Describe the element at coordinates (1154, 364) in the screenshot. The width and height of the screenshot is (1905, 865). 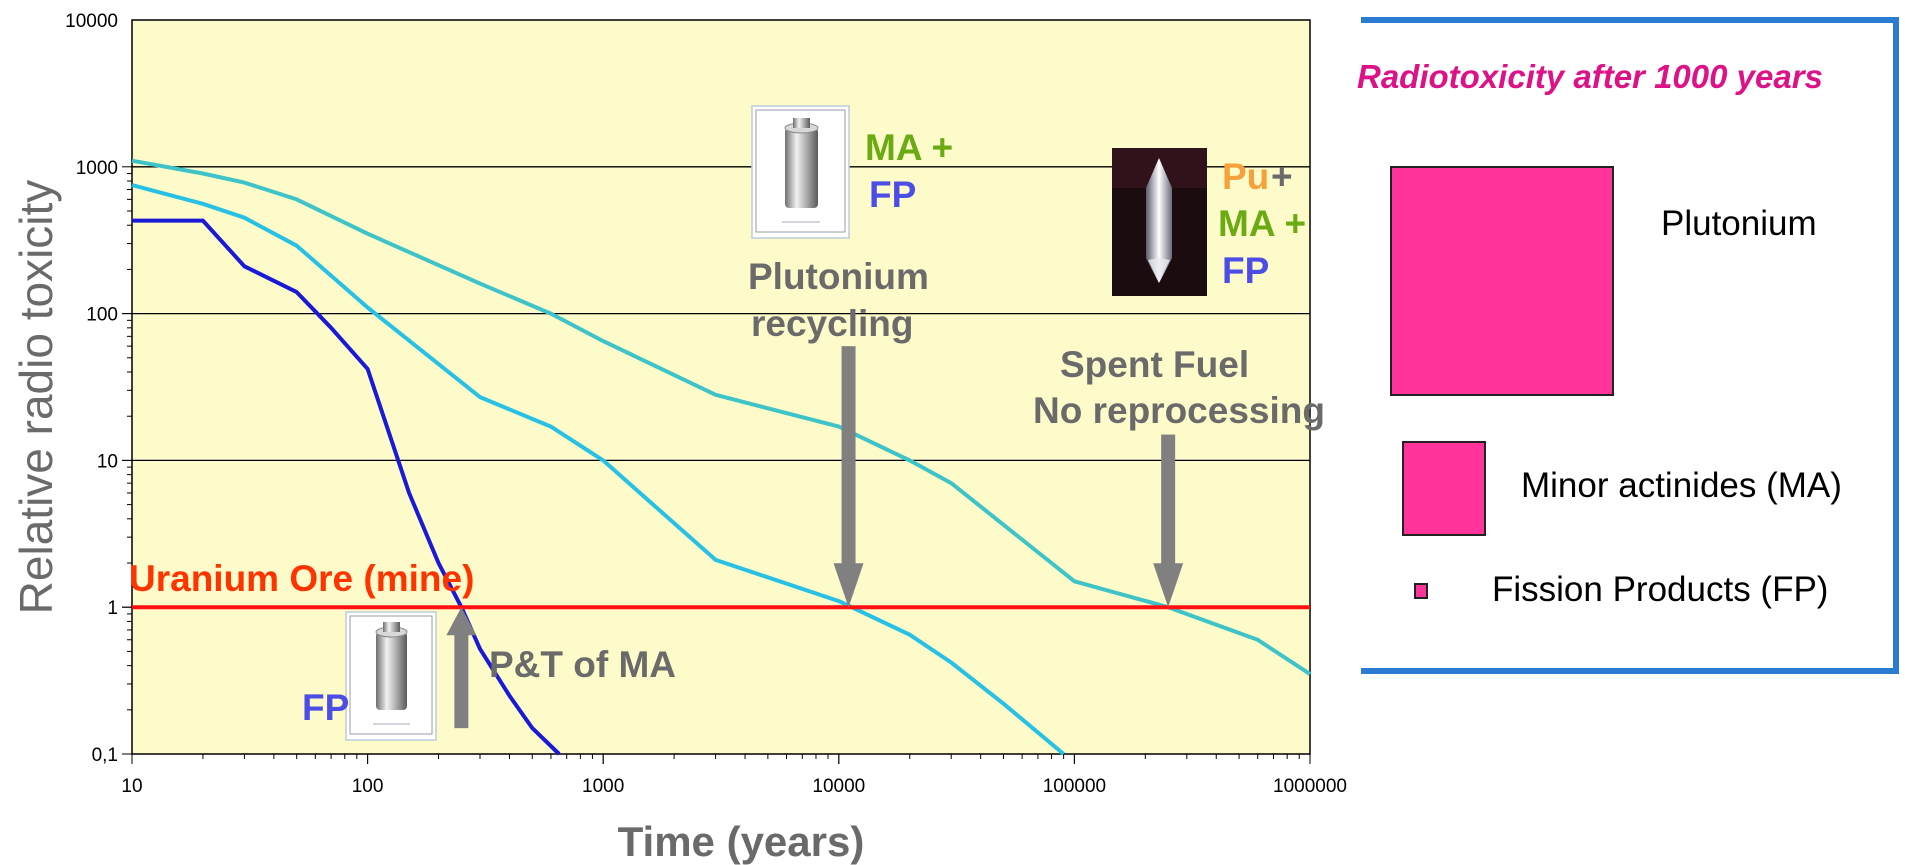
I see `spent-fuel-label: Spent Fuel` at that location.